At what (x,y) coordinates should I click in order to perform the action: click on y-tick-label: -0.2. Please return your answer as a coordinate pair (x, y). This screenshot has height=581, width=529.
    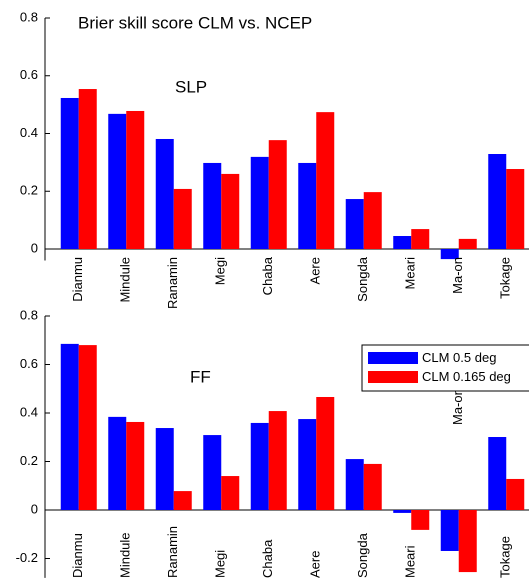
    Looking at the image, I should click on (27, 557).